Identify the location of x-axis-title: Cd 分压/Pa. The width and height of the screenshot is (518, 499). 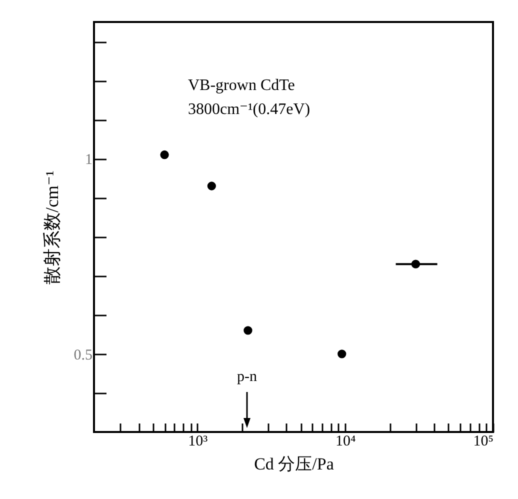
(294, 464).